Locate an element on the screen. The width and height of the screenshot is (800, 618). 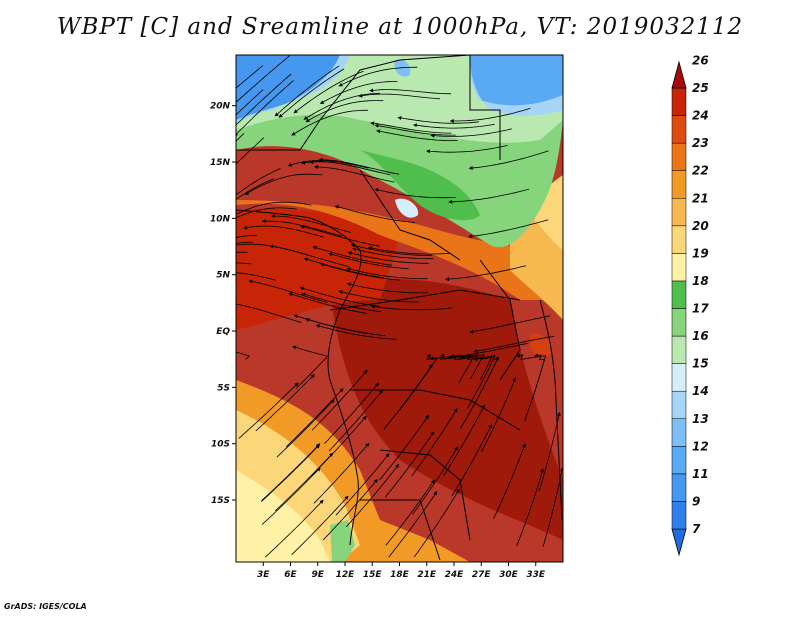
colorbar-label: 26 is located at coordinates (700, 60).